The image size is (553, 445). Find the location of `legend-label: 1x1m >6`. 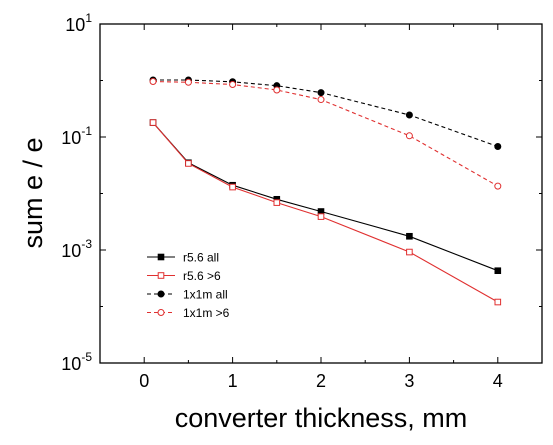

legend-label: 1x1m >6 is located at coordinates (206, 313).